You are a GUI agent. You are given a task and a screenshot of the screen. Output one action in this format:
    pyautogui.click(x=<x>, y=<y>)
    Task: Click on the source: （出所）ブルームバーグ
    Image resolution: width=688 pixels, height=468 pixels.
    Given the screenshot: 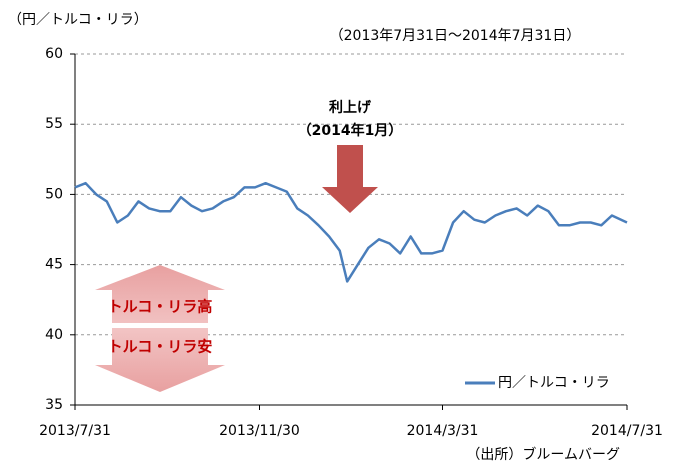 What is the action you would take?
    pyautogui.click(x=543, y=454)
    